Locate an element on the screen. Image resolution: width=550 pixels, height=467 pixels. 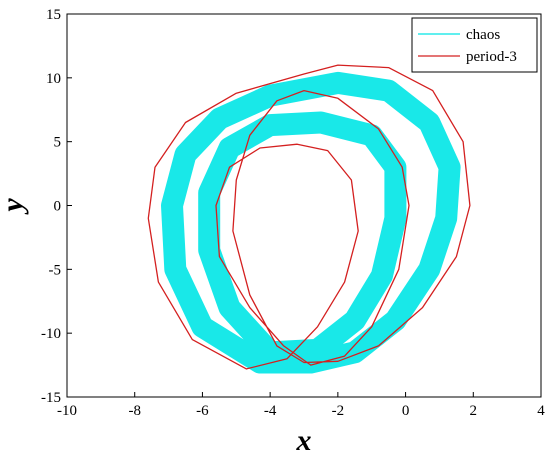
y-tick-label: 5 is located at coordinates (58, 143).